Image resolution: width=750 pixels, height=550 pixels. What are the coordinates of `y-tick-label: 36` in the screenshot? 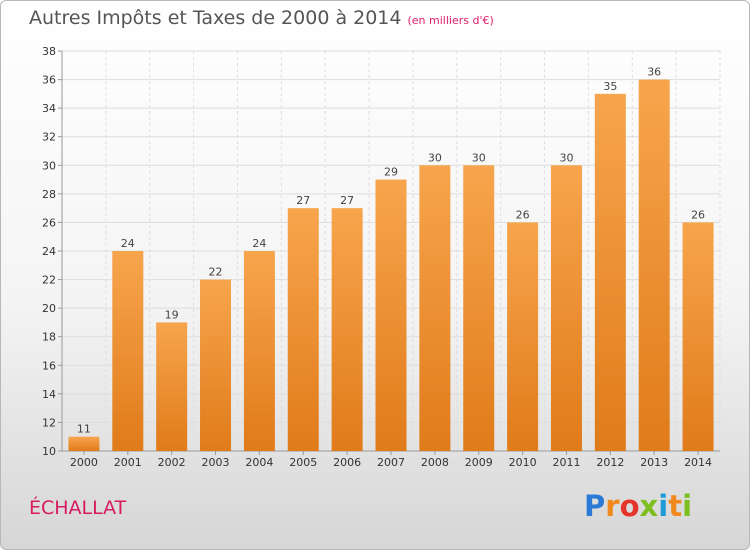 It's located at (49, 80).